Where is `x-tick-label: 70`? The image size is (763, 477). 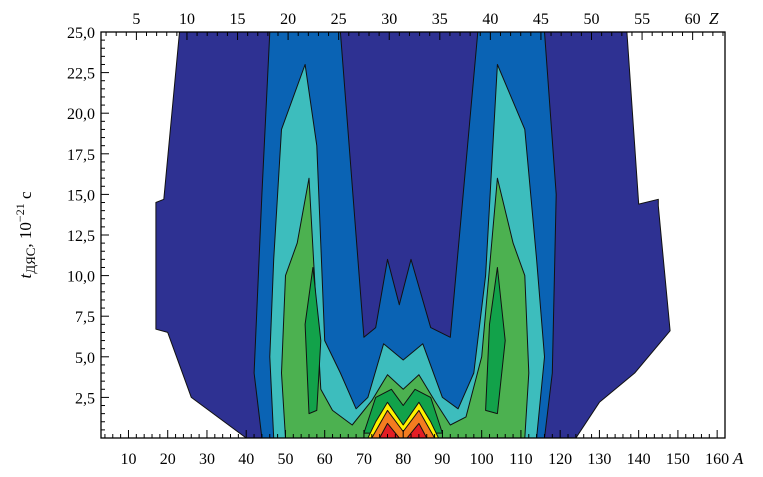
x-tick-label: 70 is located at coordinates (364, 459).